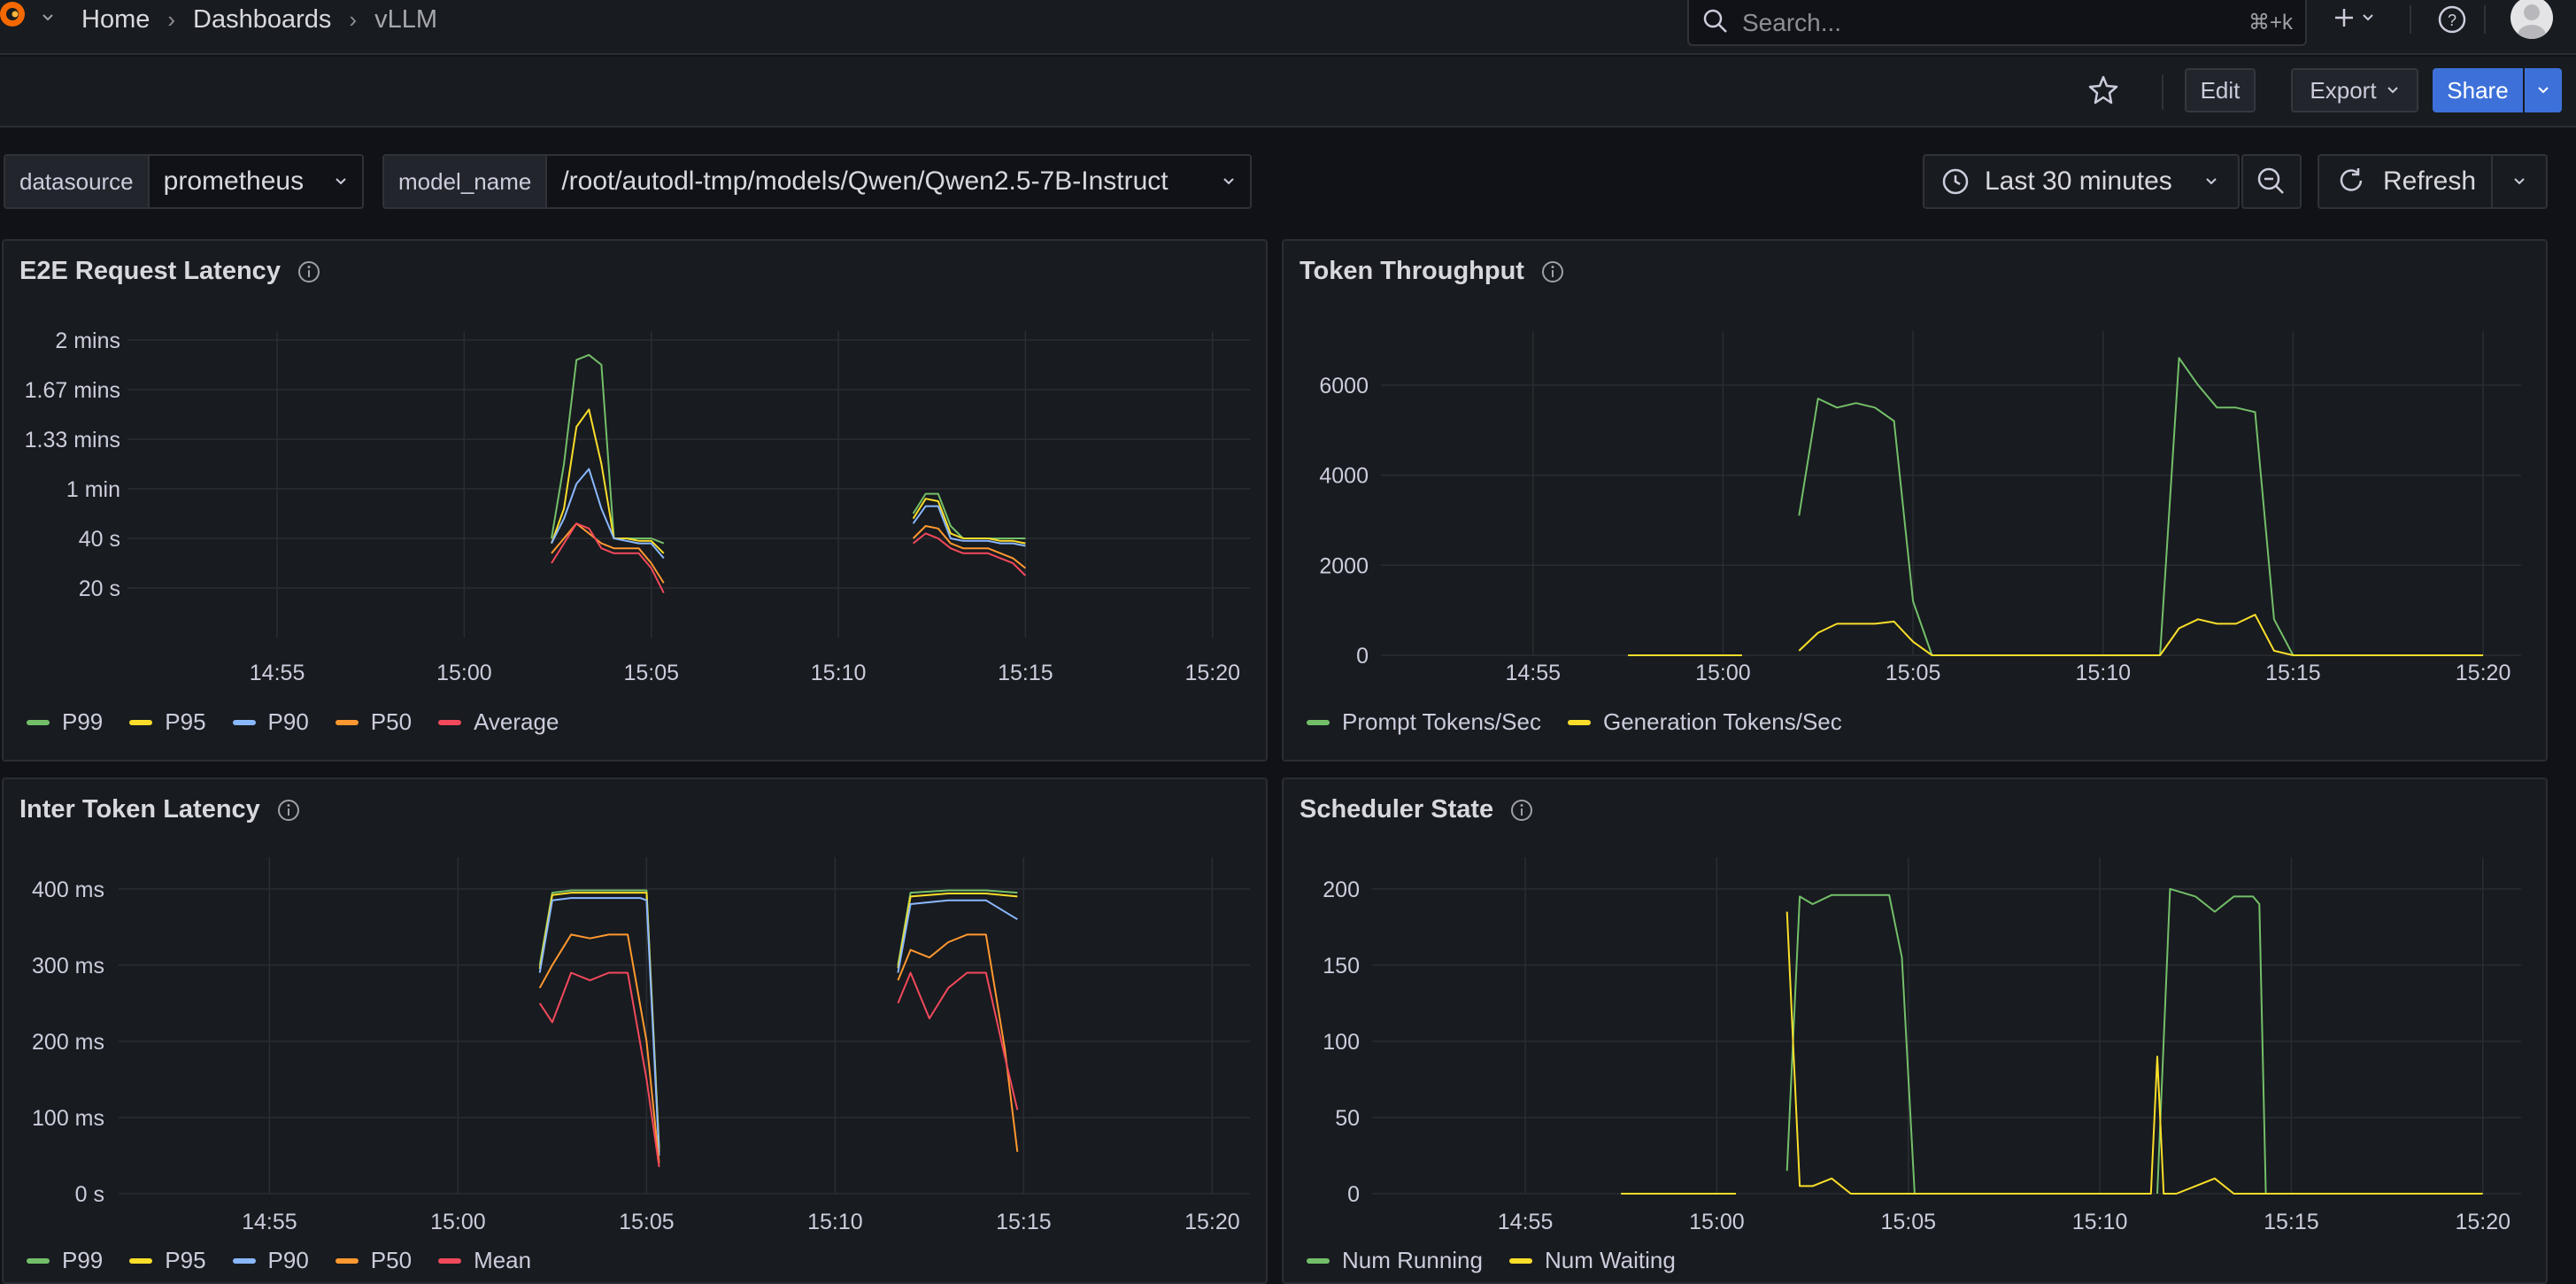 The width and height of the screenshot is (2576, 1284). Describe the element at coordinates (2430, 181) in the screenshot. I see `refresh-label: Refresh` at that location.